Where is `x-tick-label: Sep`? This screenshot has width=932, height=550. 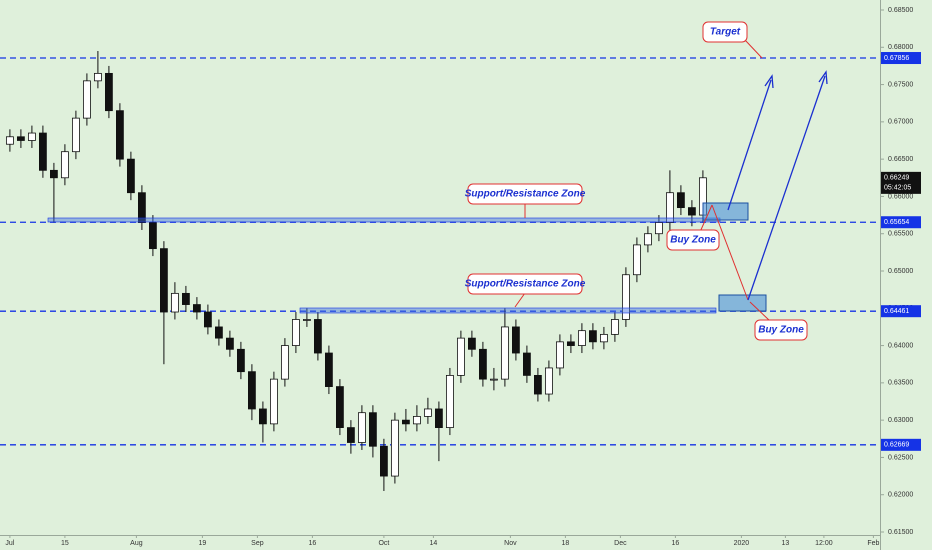 x-tick-label: Sep is located at coordinates (257, 543).